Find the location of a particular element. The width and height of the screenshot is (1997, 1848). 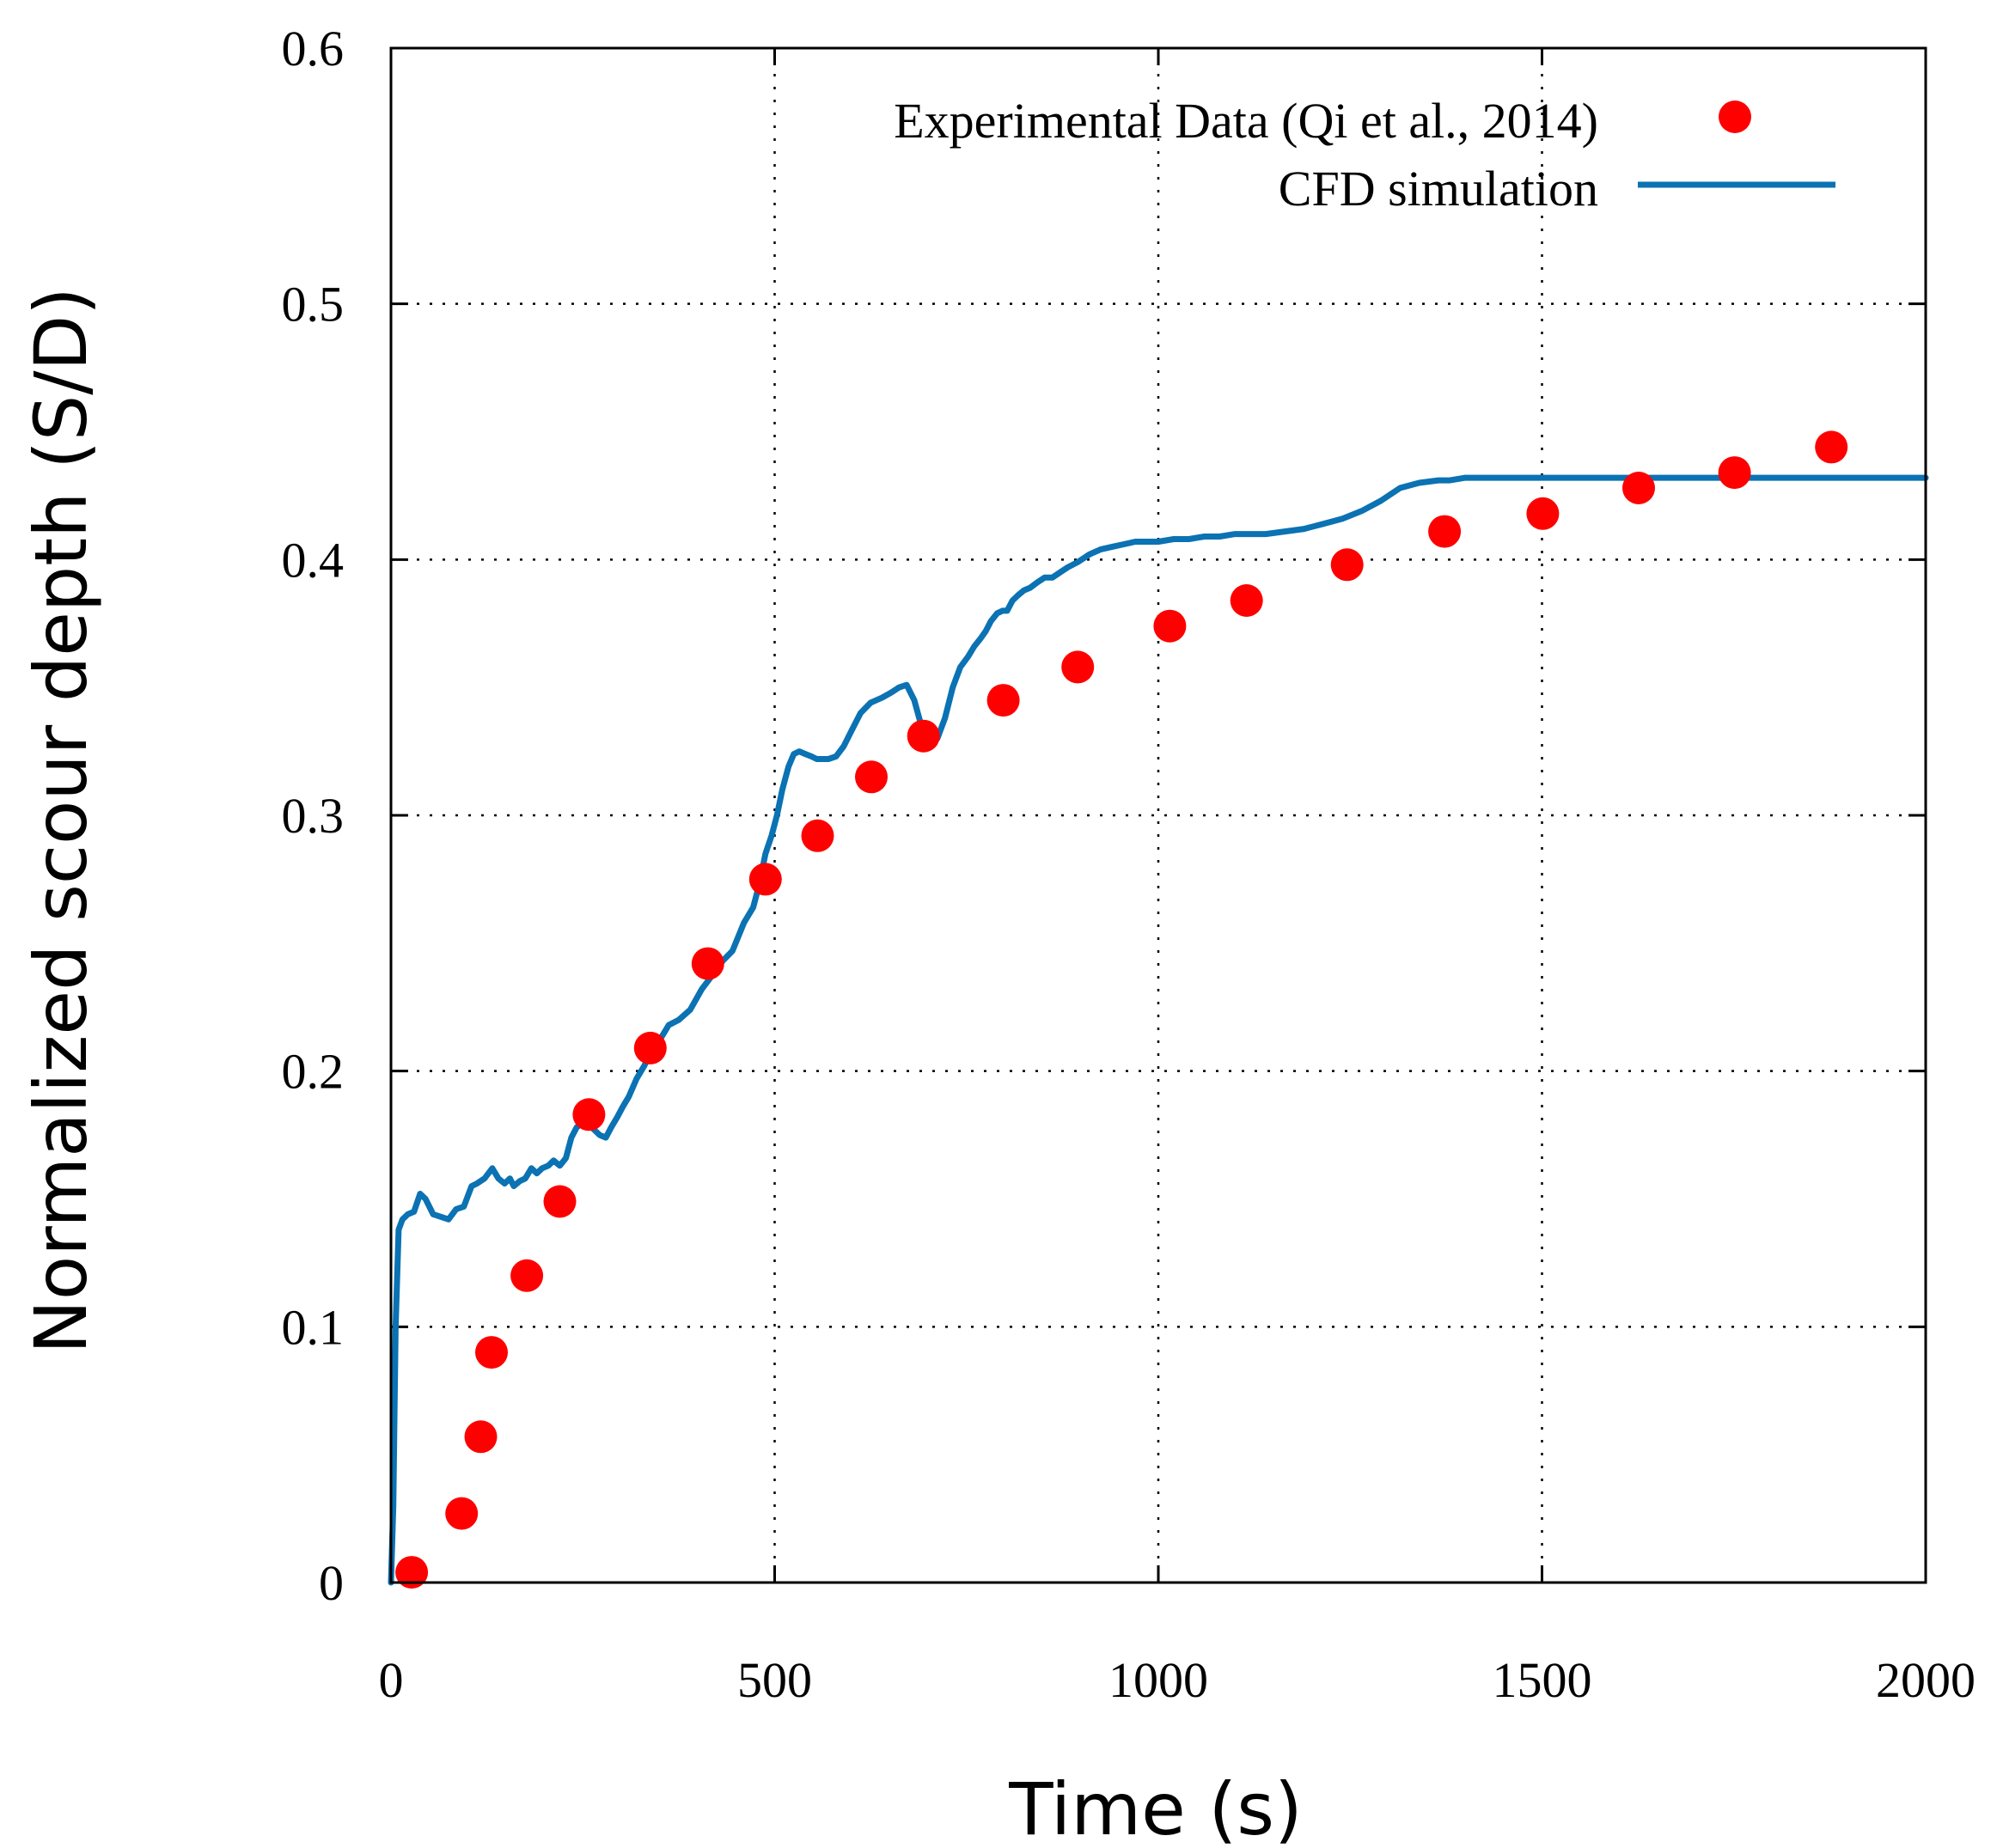

x-tick-label: 2000 is located at coordinates (1926, 1680).